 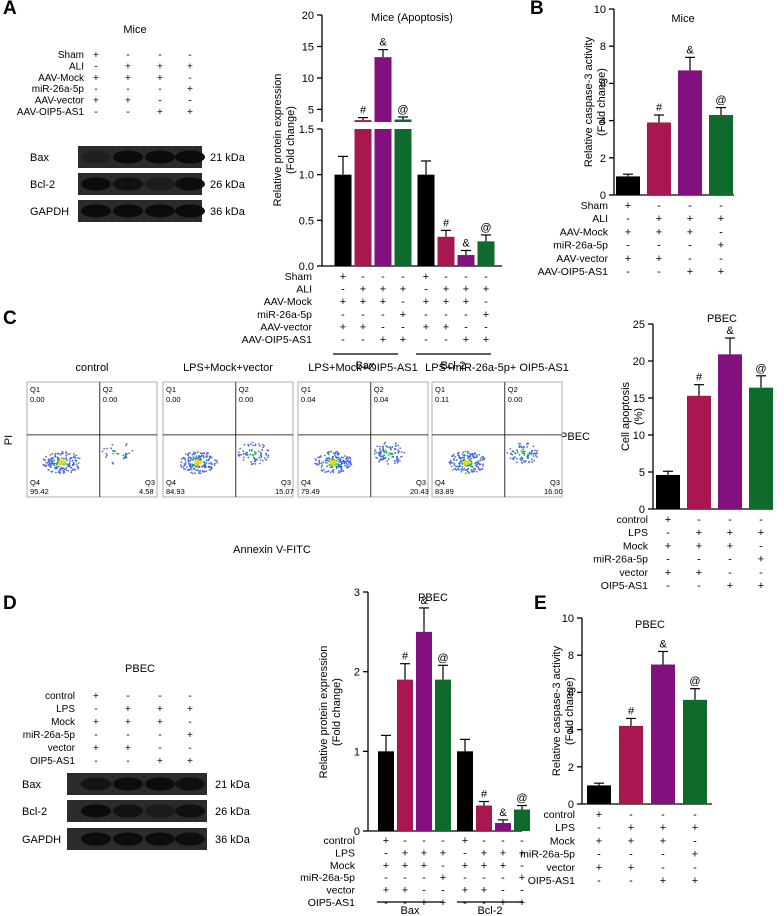 I want to click on C_chart-condition-sign: +, so click(x=730, y=533).